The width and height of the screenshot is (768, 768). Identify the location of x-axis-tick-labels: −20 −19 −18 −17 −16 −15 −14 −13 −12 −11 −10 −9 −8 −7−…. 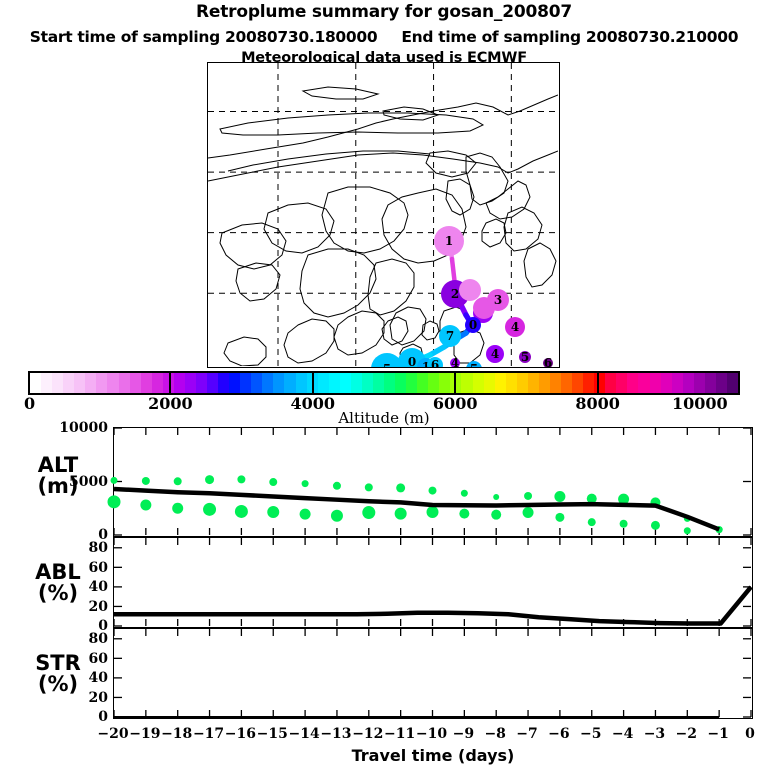
(384, 736).